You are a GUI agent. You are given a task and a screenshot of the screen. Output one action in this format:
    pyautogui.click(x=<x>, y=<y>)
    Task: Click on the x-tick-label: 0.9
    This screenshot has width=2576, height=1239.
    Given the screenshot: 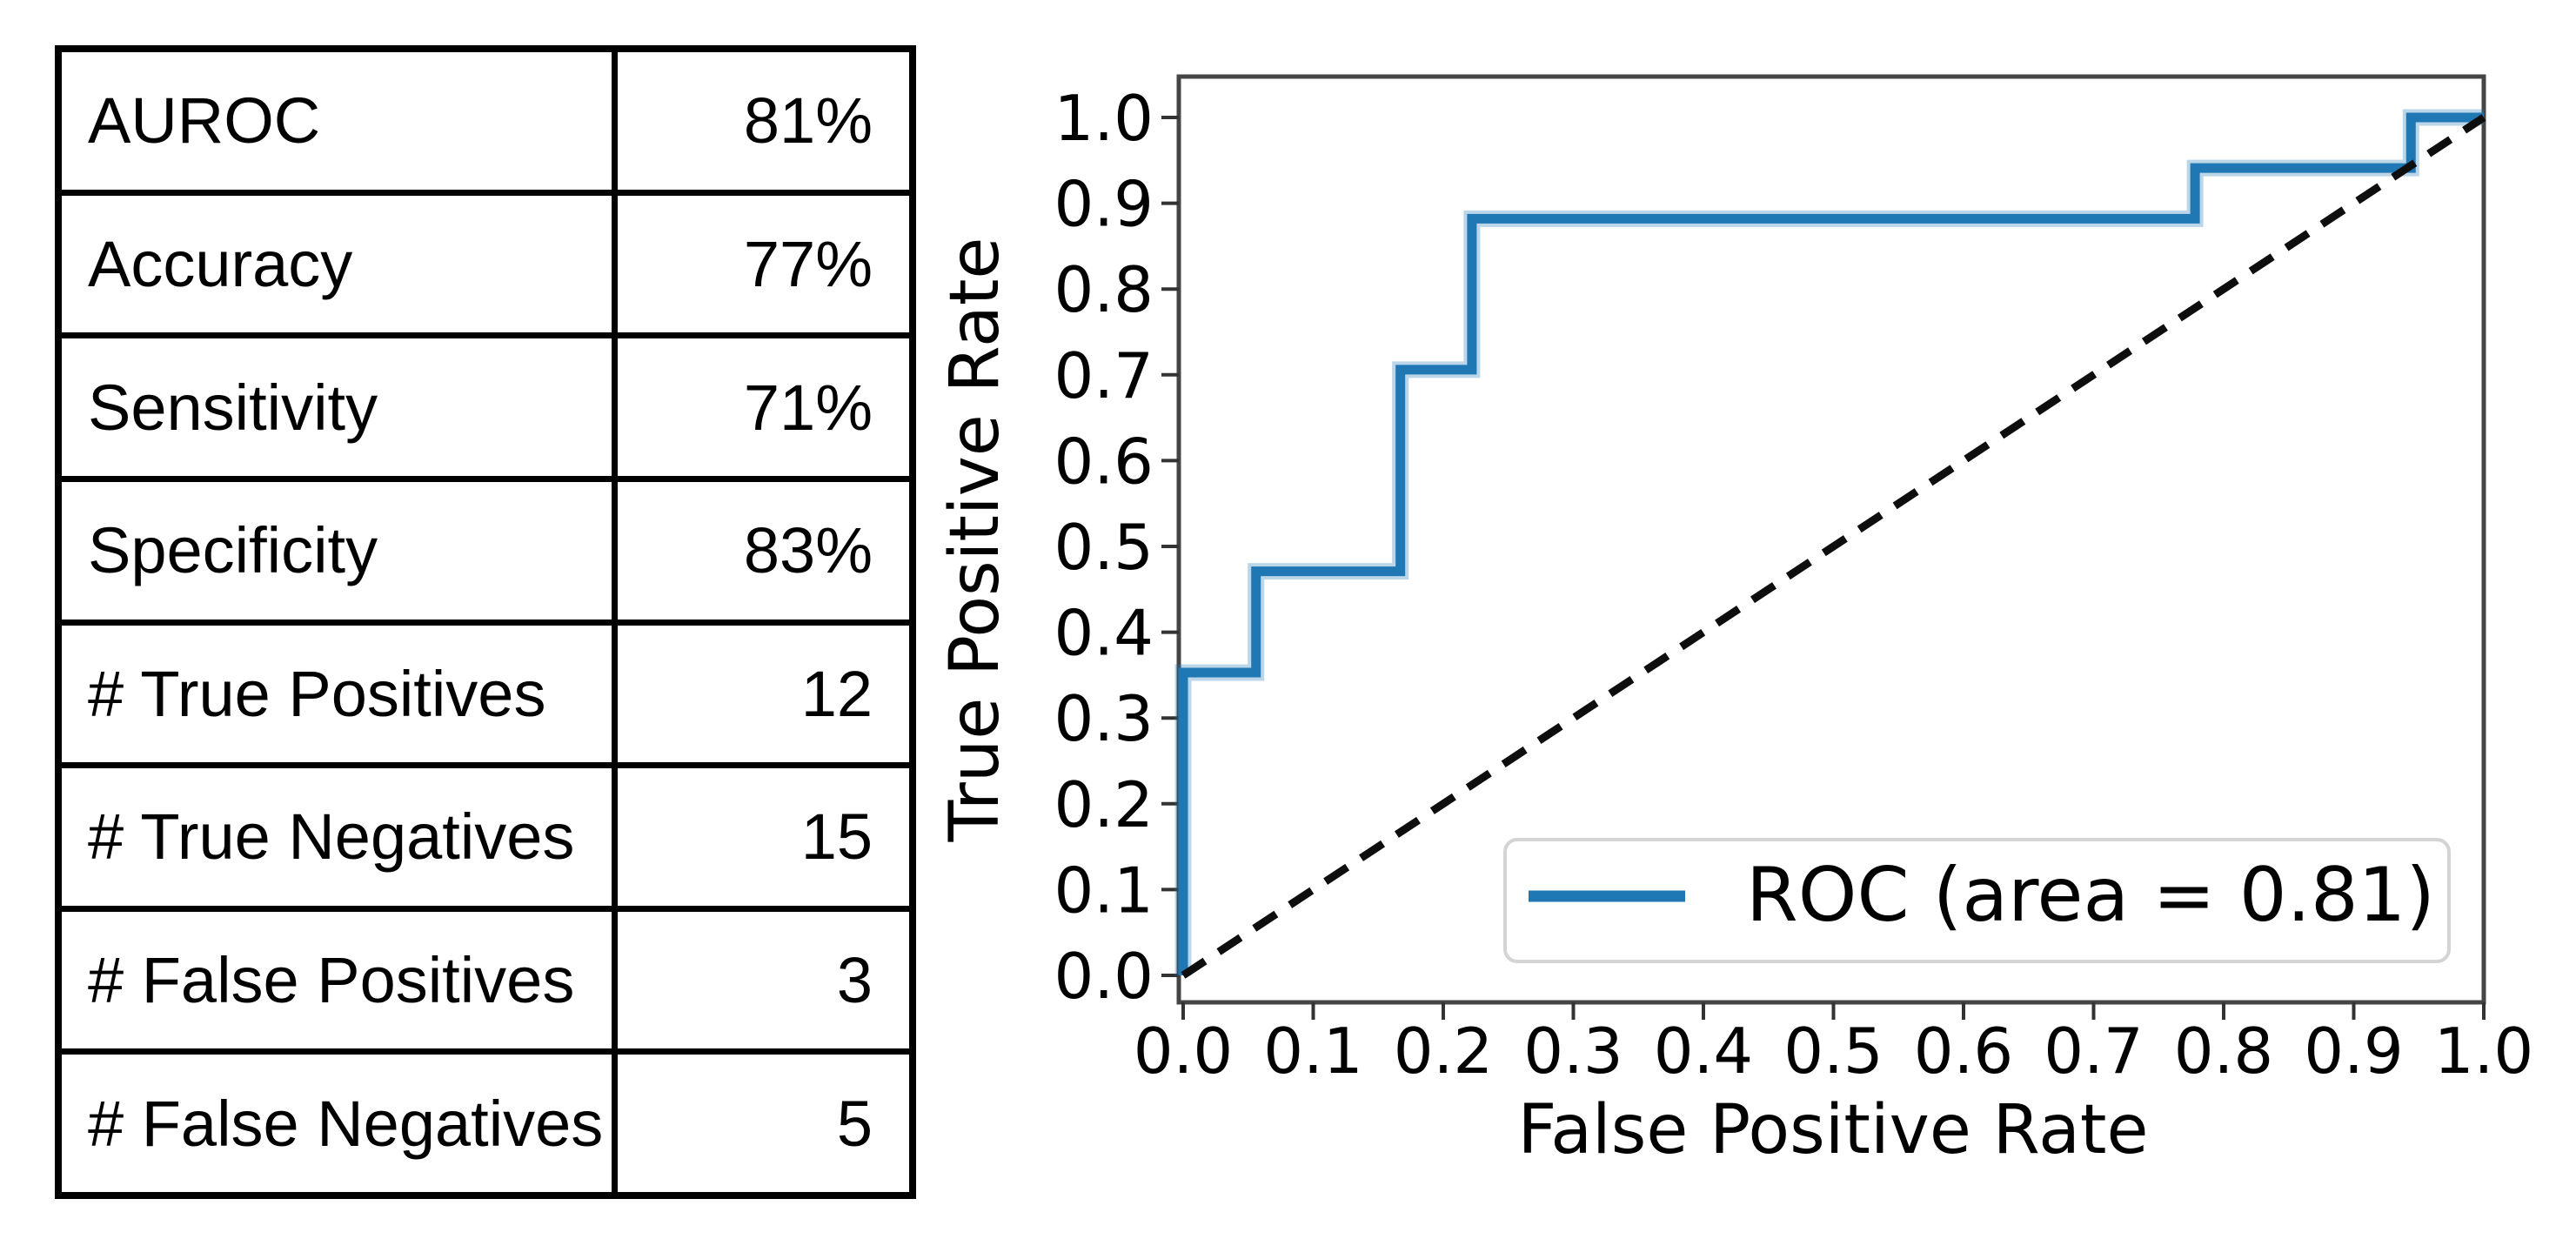 What is the action you would take?
    pyautogui.click(x=2354, y=1051)
    